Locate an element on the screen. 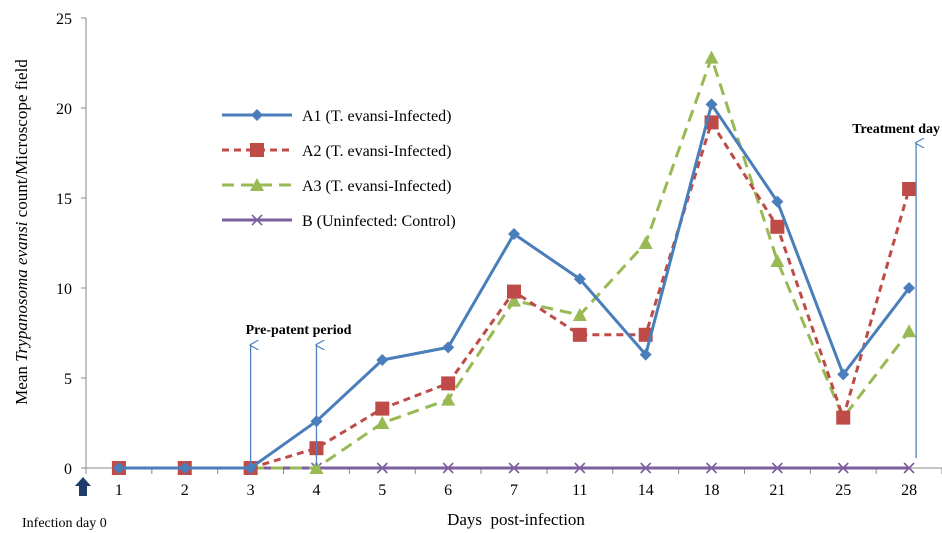 This screenshot has width=942, height=533. prepatent-annotation: Pre-patent period is located at coordinates (299, 394).